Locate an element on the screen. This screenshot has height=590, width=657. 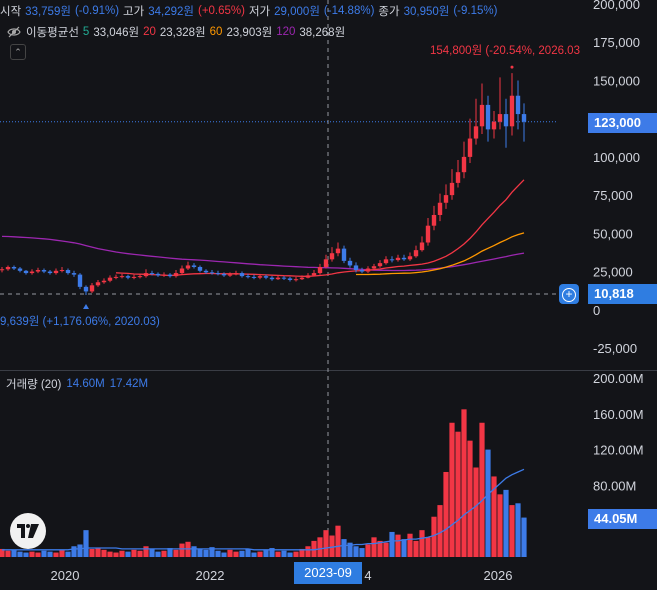
time-axis-tick: 2026 is located at coordinates (498, 575).